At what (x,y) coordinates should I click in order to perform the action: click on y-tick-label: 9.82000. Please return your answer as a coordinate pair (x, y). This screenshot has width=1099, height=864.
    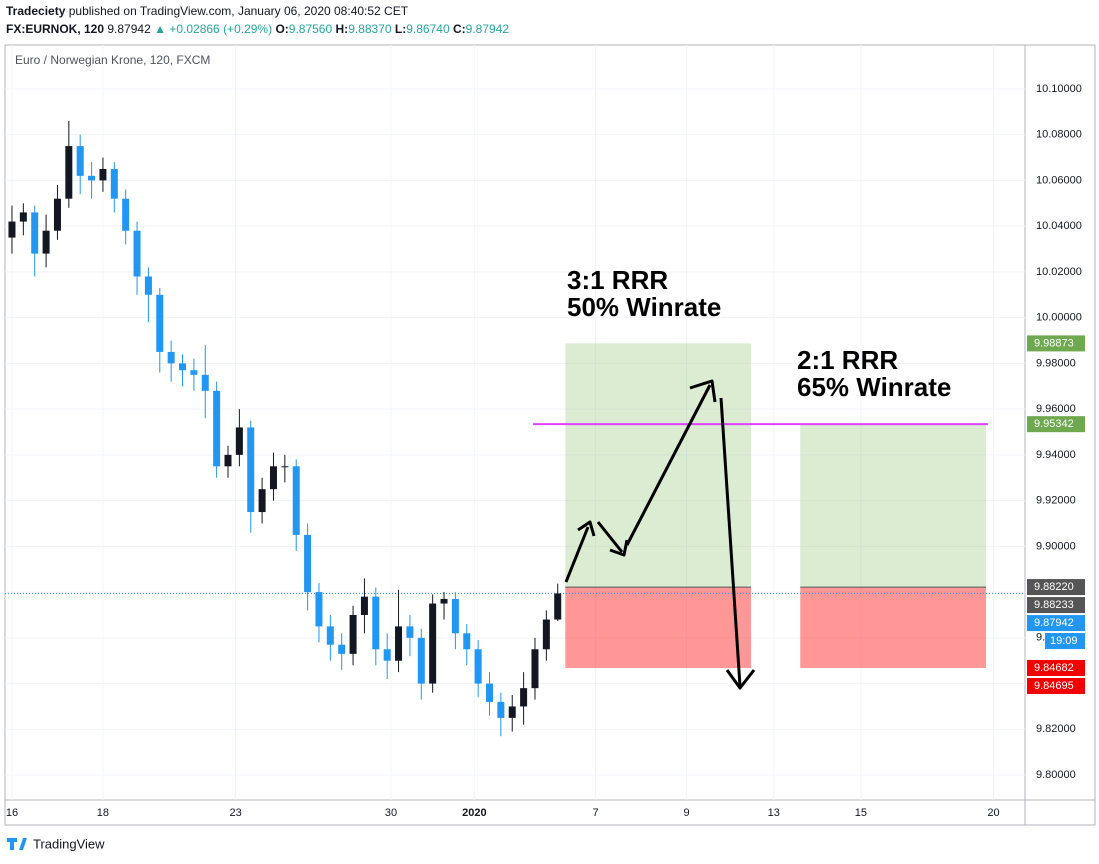
    Looking at the image, I should click on (1056, 729).